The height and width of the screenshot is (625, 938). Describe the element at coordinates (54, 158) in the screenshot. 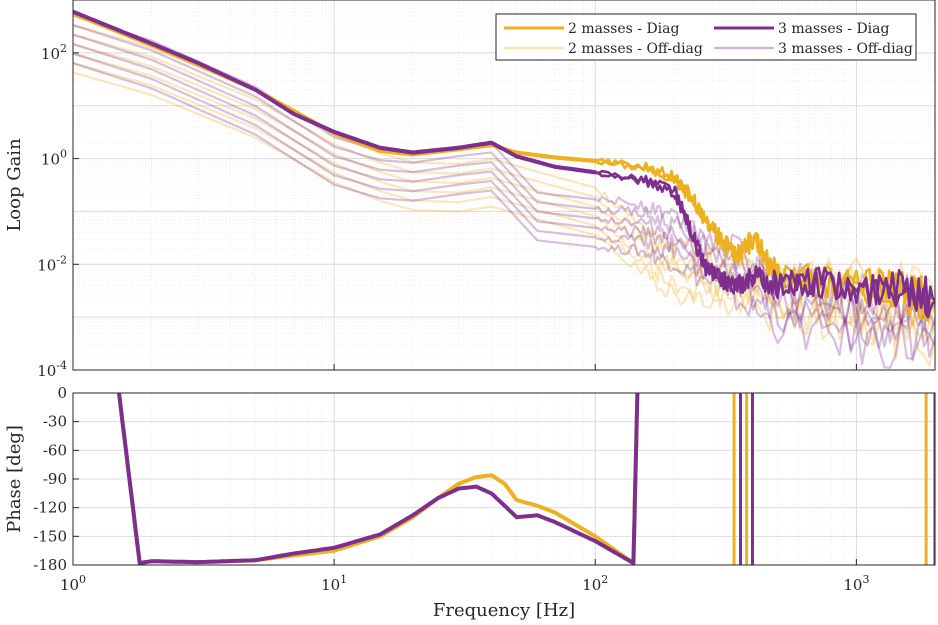

I see `ytick-label: 10⁰` at that location.